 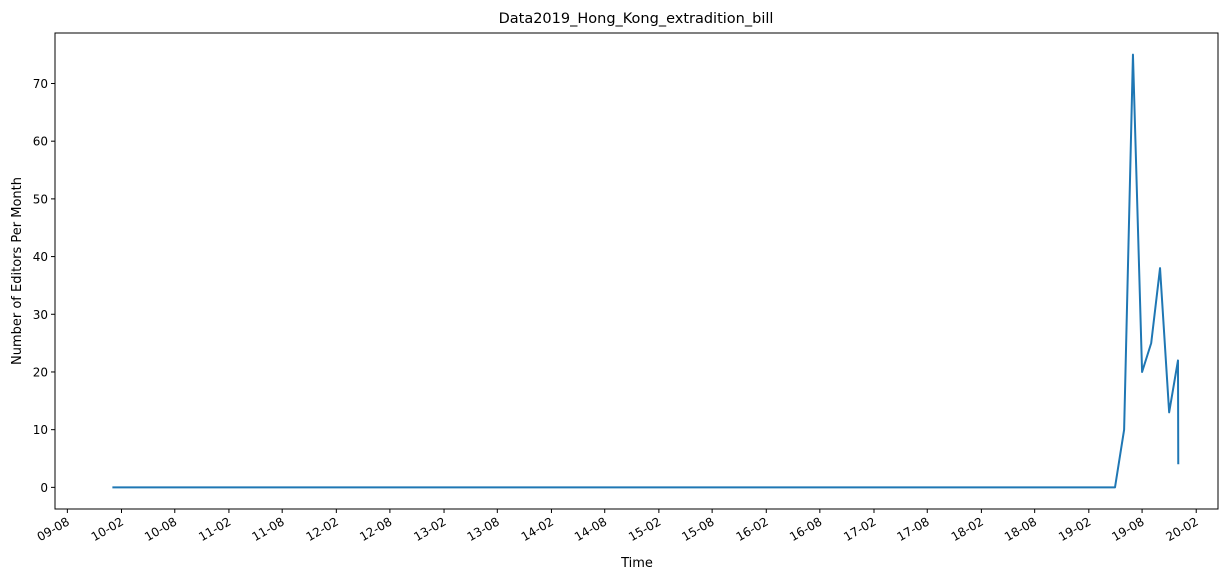 I want to click on x-axis-label: Time, so click(x=636, y=563).